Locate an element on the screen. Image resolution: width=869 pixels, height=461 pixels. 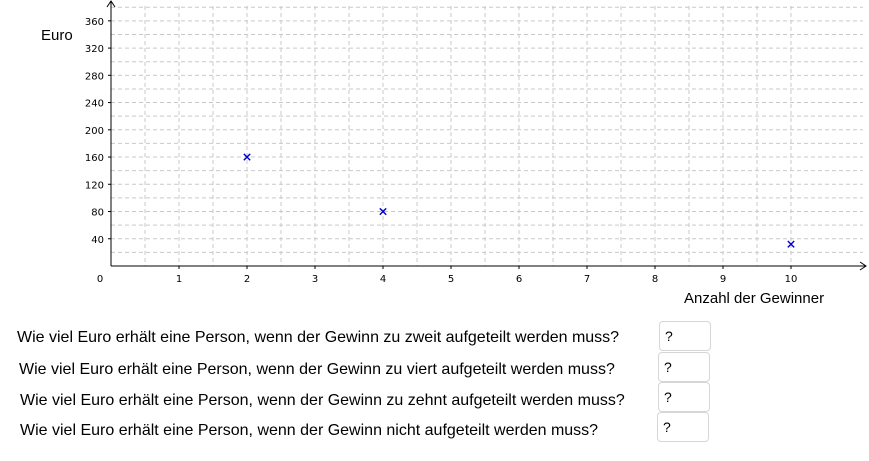
x-tick-label: 0 is located at coordinates (100, 279).